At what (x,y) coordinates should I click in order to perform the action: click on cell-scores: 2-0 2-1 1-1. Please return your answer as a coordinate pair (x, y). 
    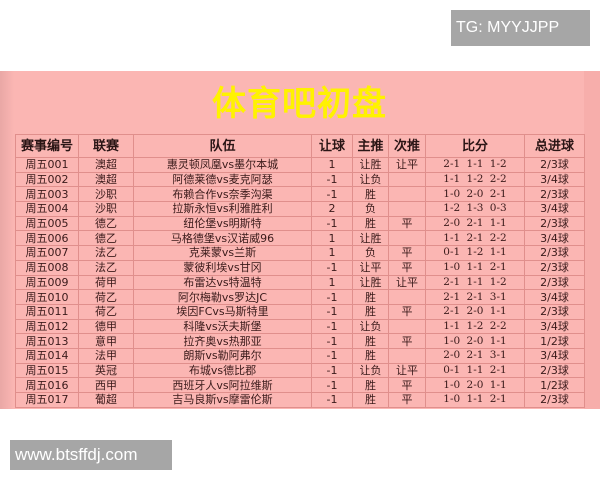
    Looking at the image, I should click on (475, 223).